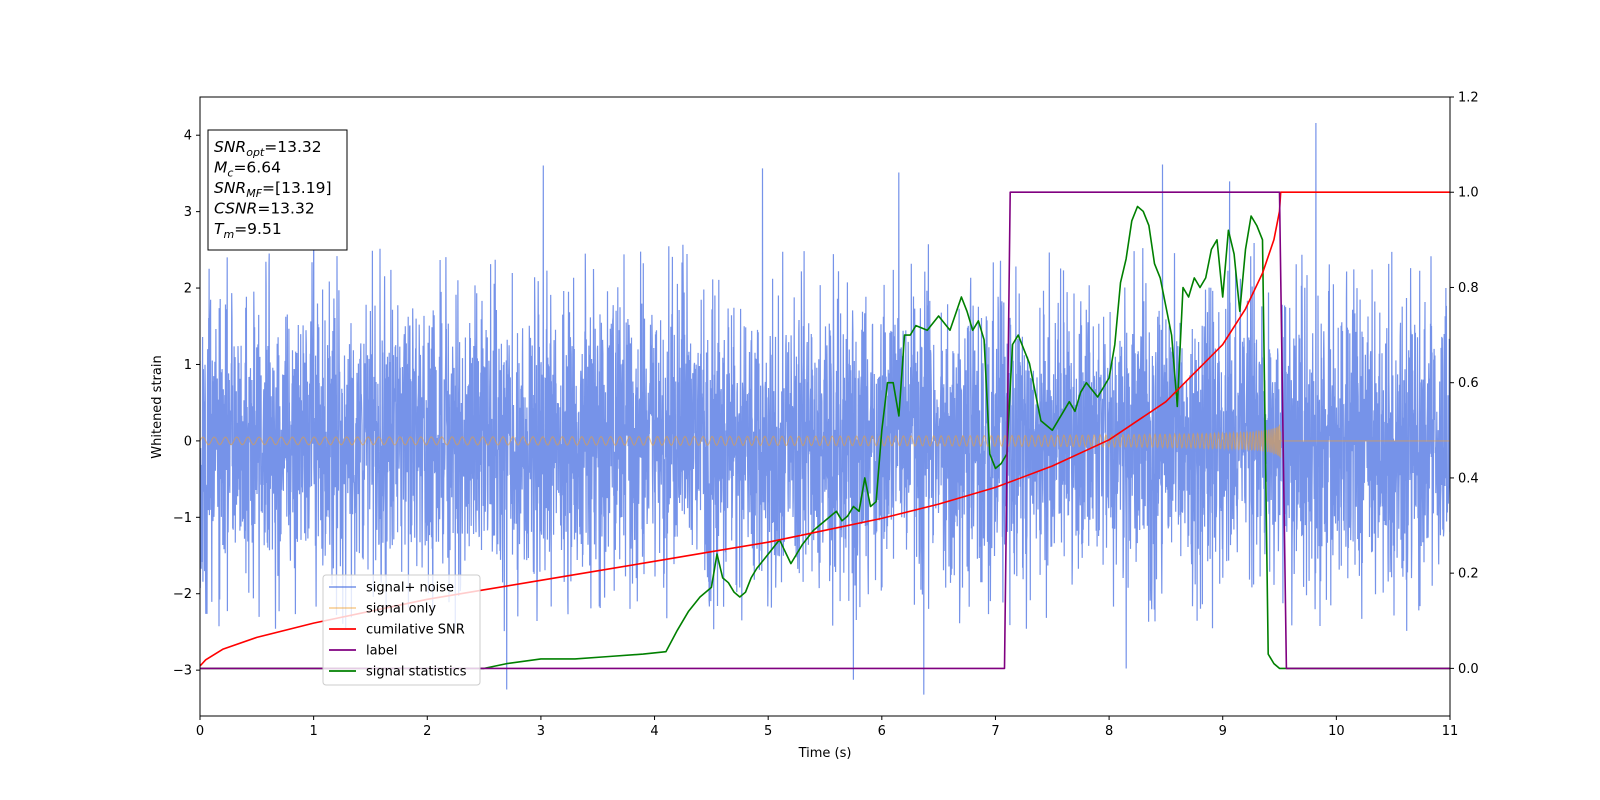  I want to click on y-right-tick-label: 1.0, so click(1468, 193).